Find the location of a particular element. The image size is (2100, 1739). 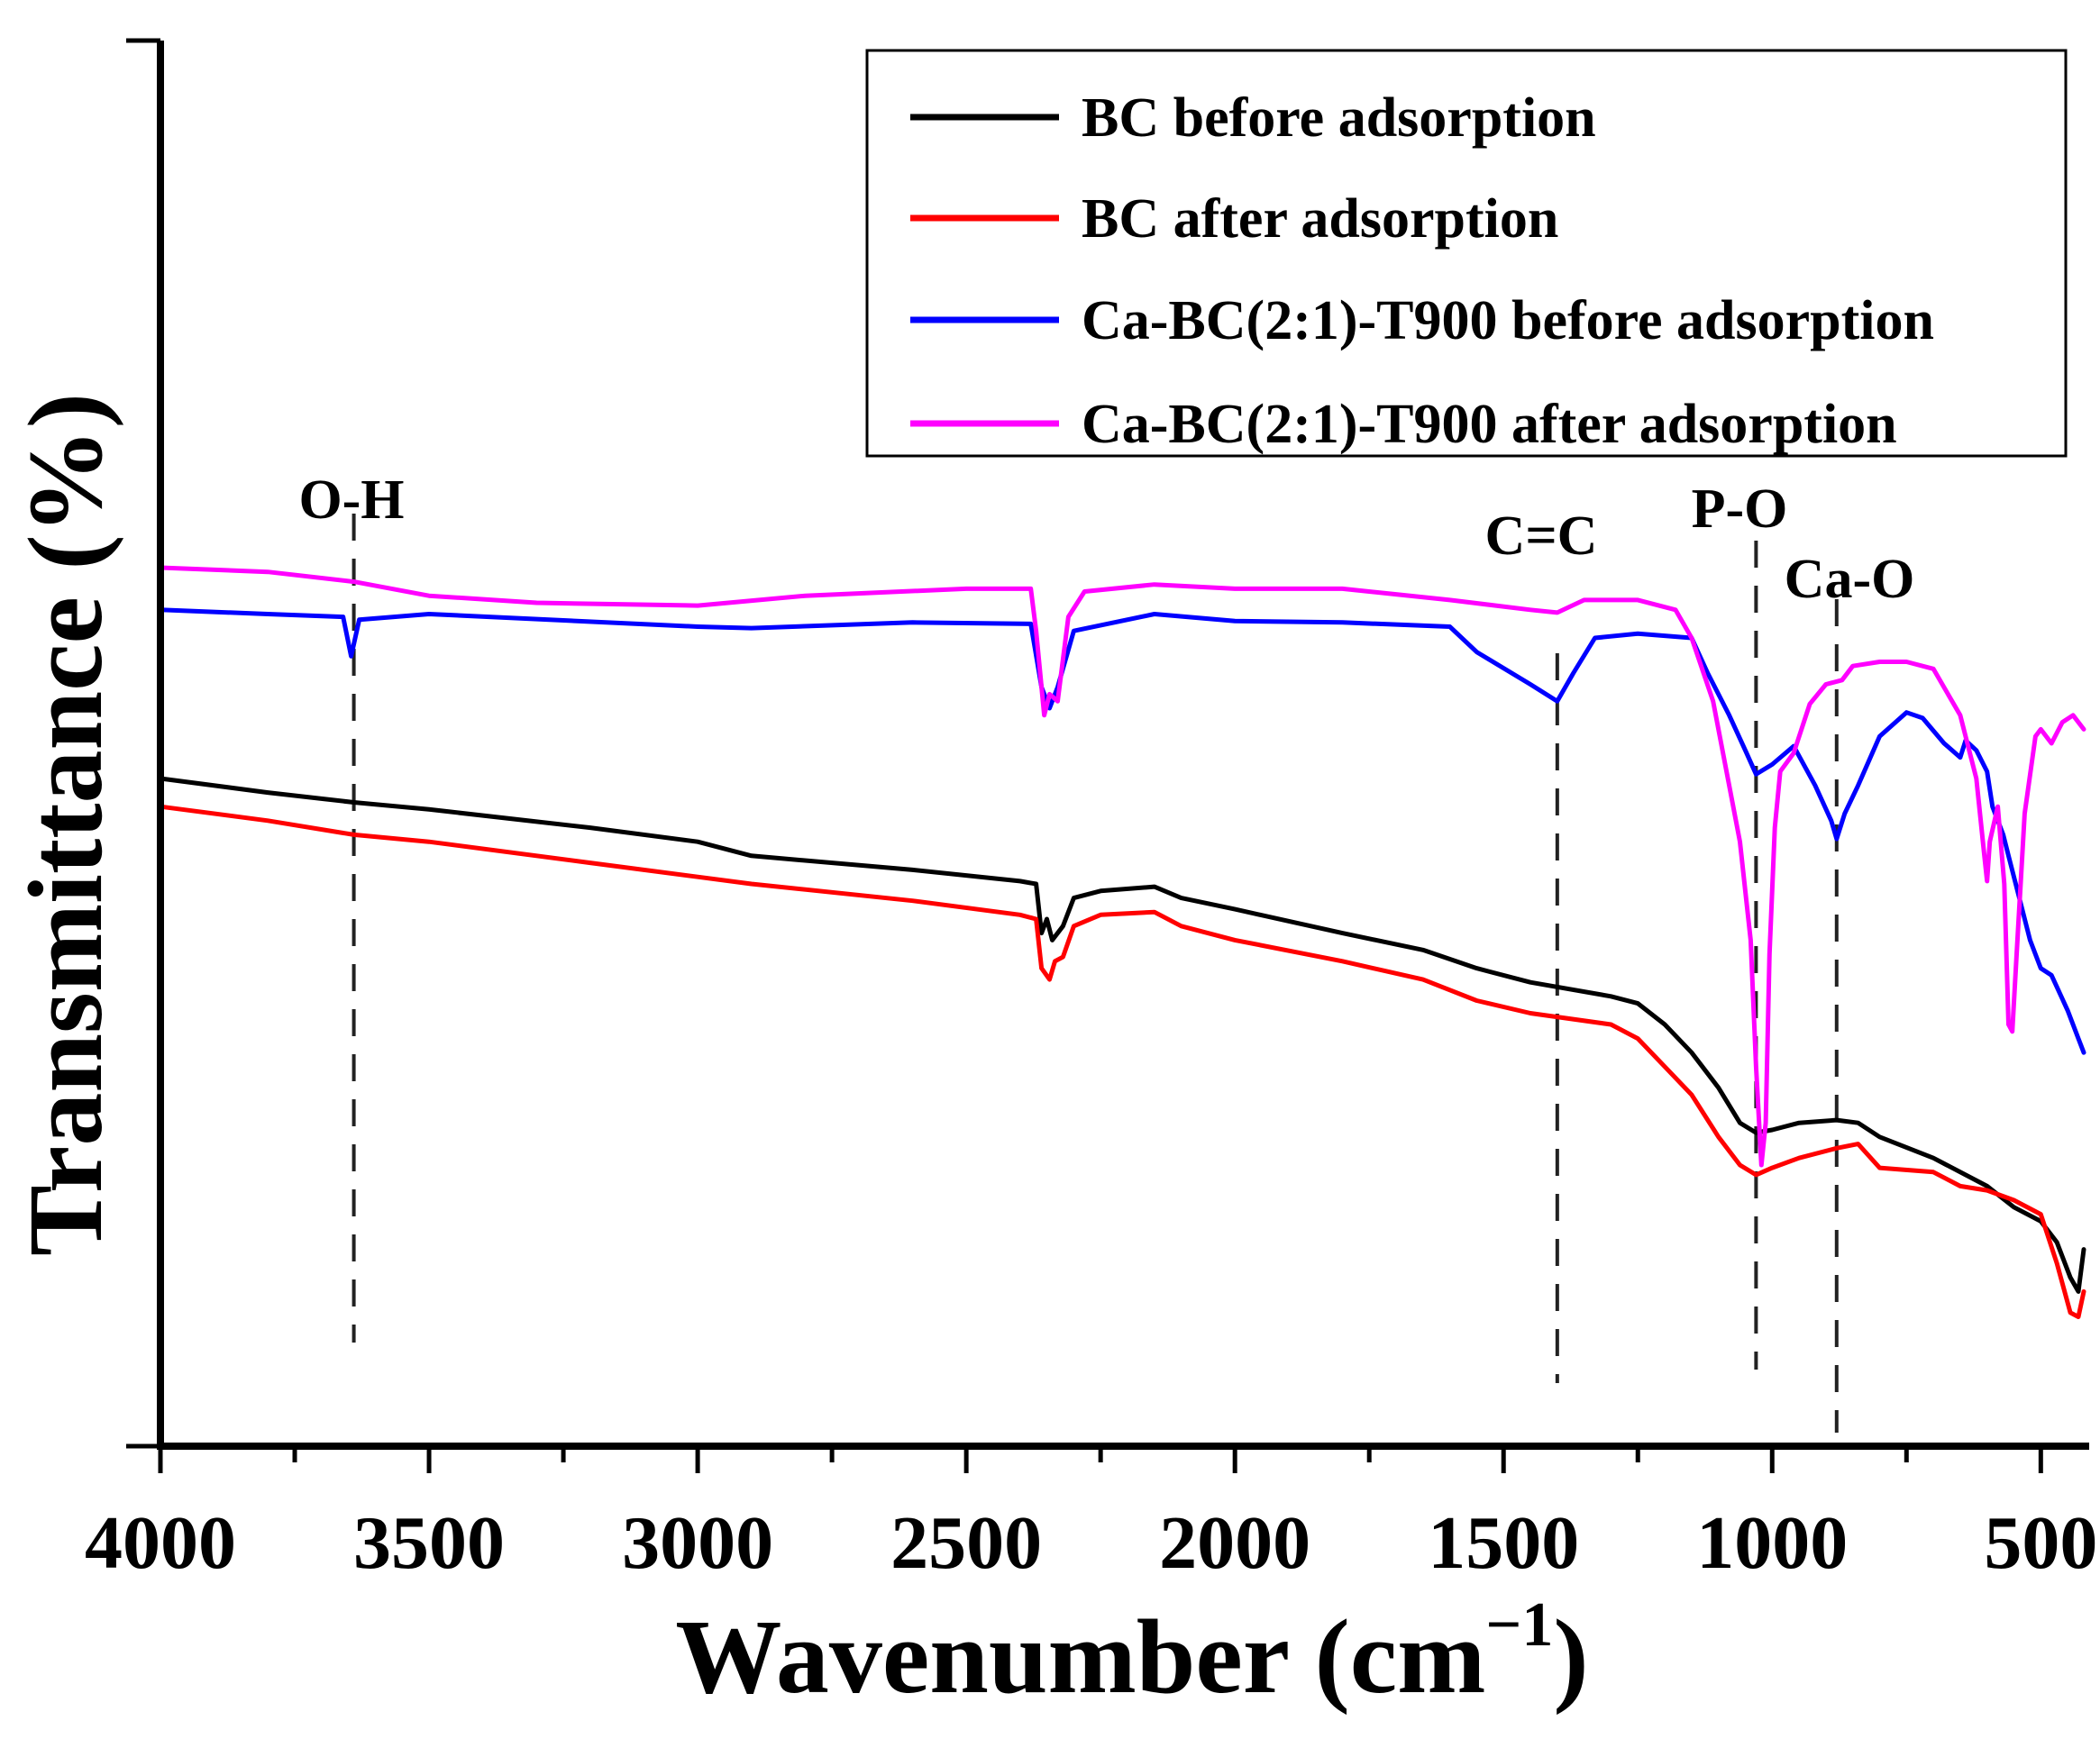

x-tick-label: 1000 is located at coordinates (1772, 1543).